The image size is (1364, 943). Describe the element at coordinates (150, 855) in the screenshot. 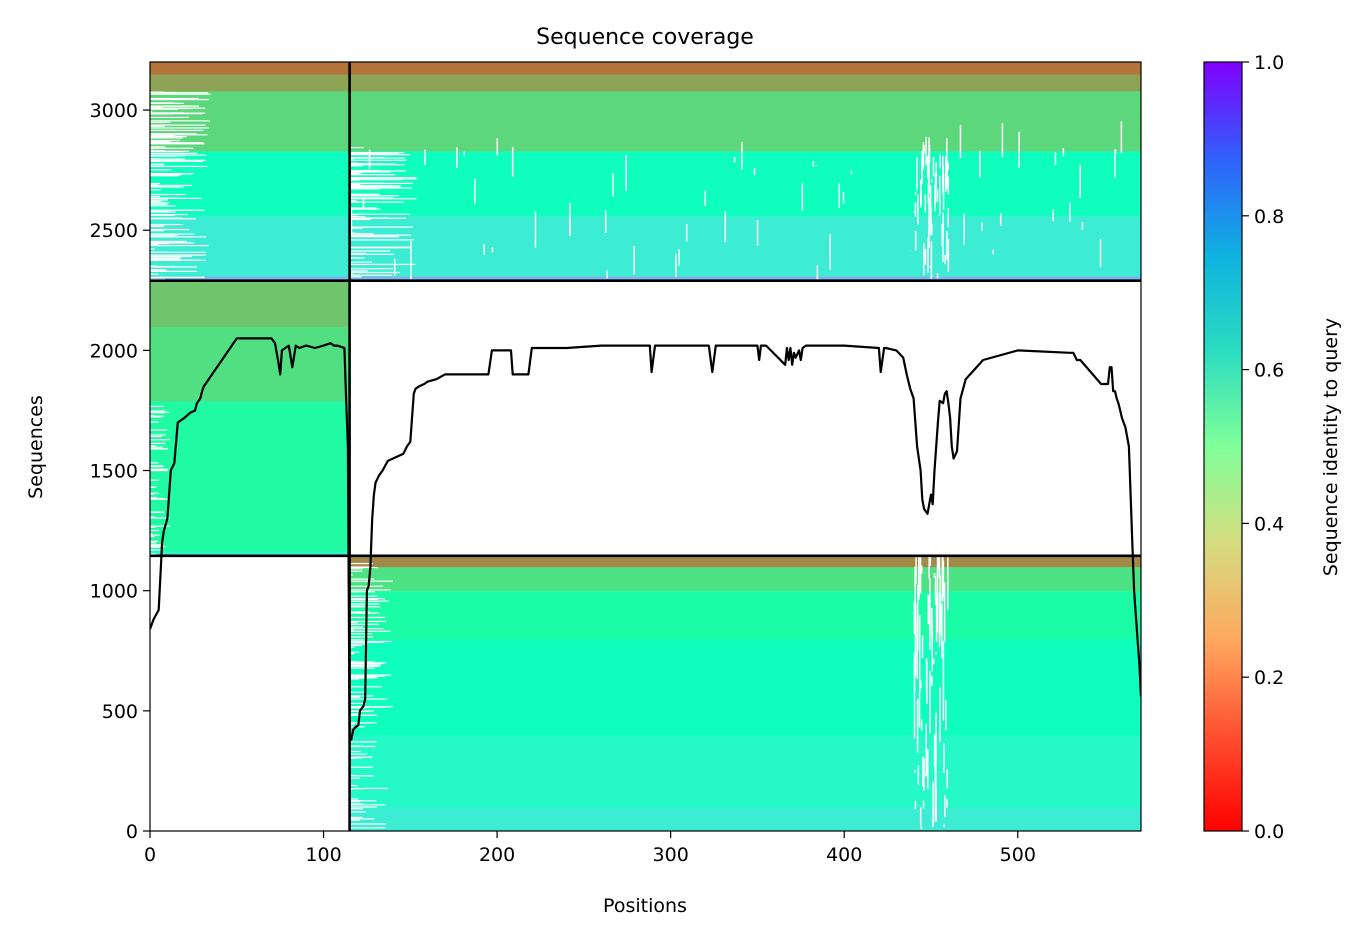

I see `x-tick-label: 0` at that location.